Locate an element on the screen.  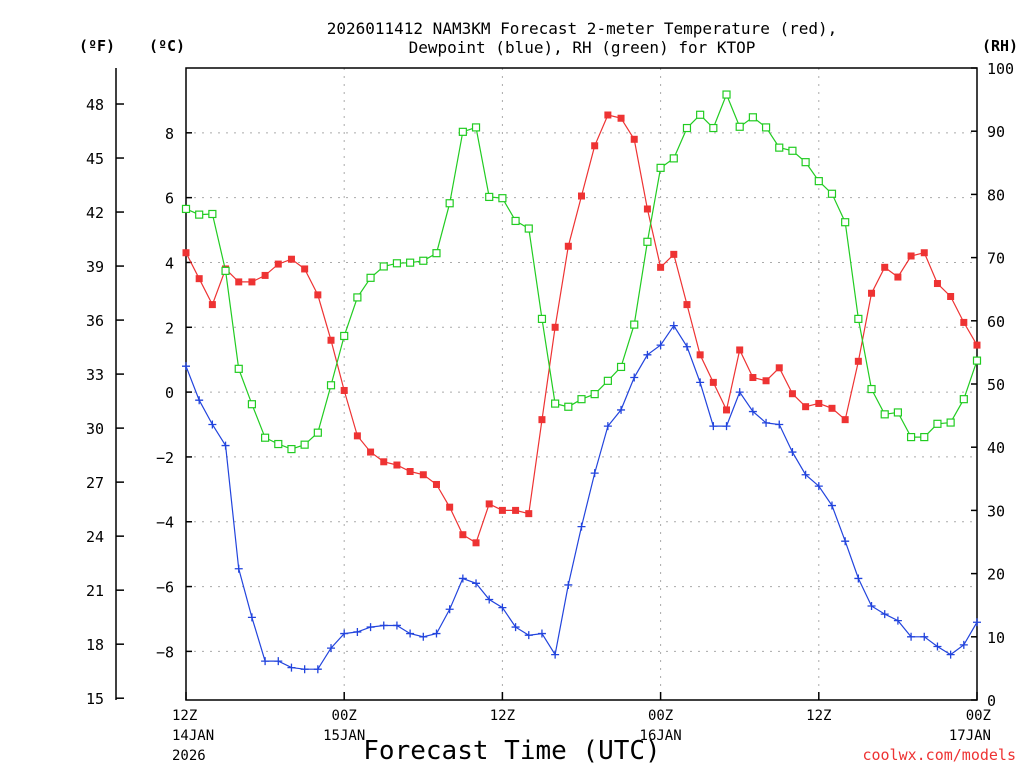
celsius-tick-label: −6 is located at coordinates (165, 588).